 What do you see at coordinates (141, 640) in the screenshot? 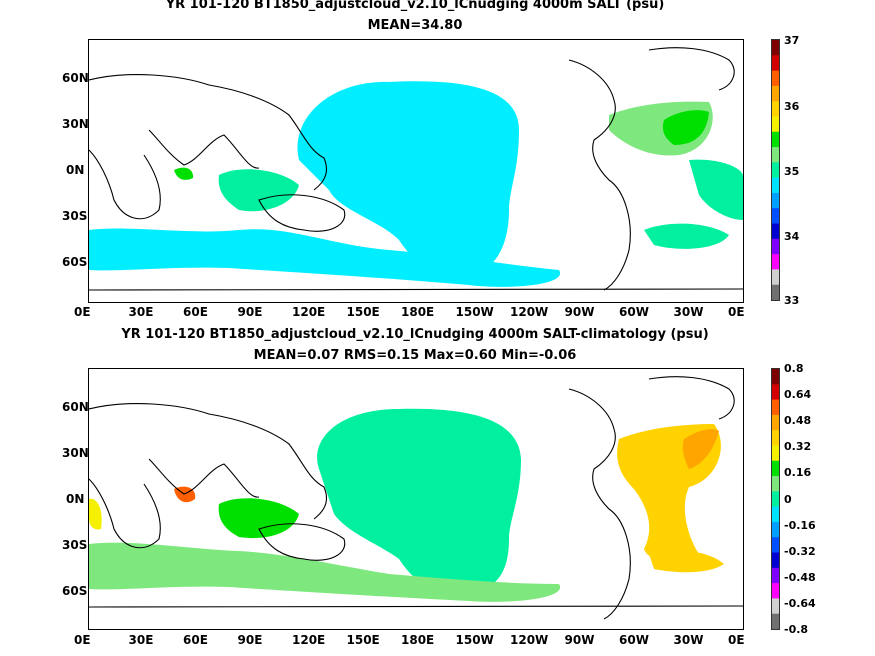
I see `p2-xtick-1: 30E` at bounding box center [141, 640].